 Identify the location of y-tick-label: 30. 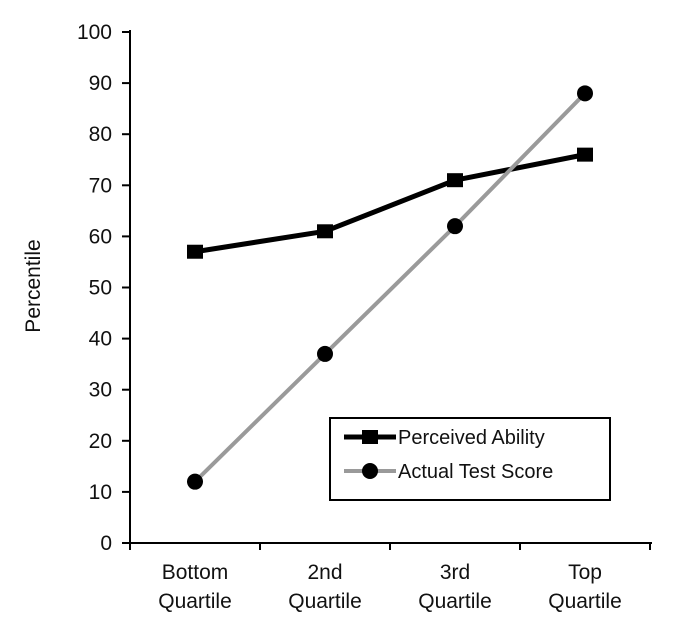
(100, 390).